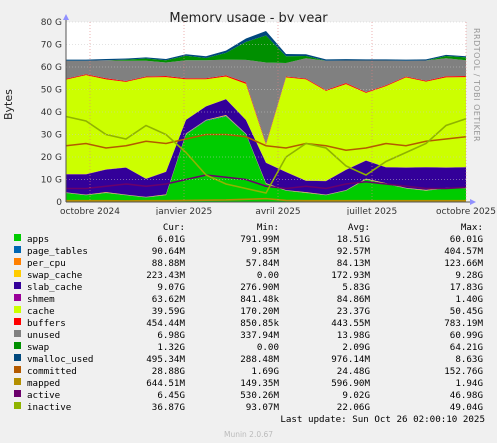 This screenshot has height=443, width=497. I want to click on legend-max: 783.19M, so click(463, 323).